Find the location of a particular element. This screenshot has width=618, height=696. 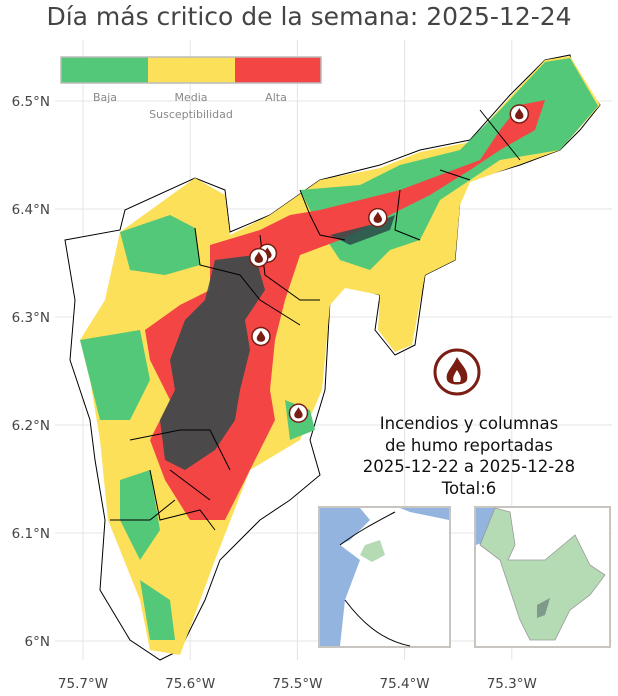

x-tick-label: 75.7°W is located at coordinates (83, 684).